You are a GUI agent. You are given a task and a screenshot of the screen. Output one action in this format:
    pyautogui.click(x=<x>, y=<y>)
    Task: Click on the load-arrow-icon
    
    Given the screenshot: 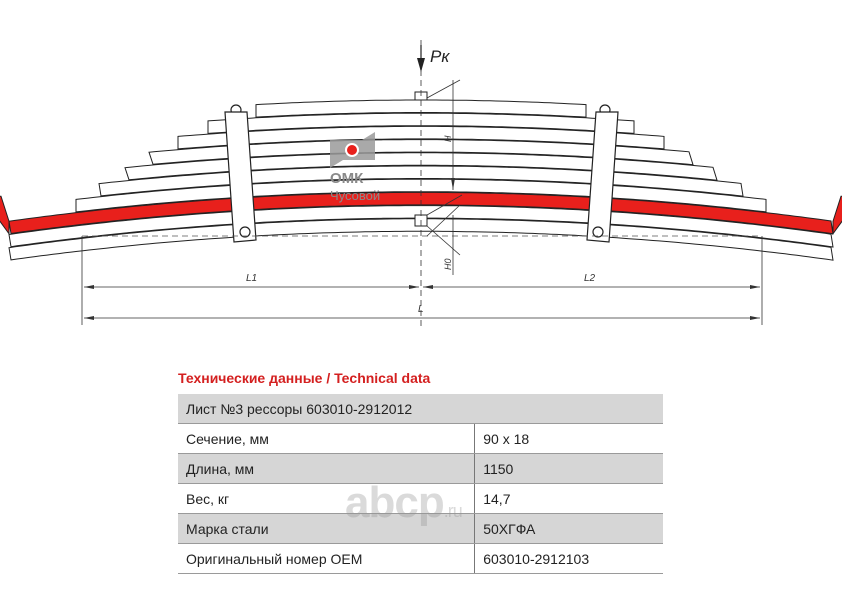 What is the action you would take?
    pyautogui.click(x=421, y=65)
    